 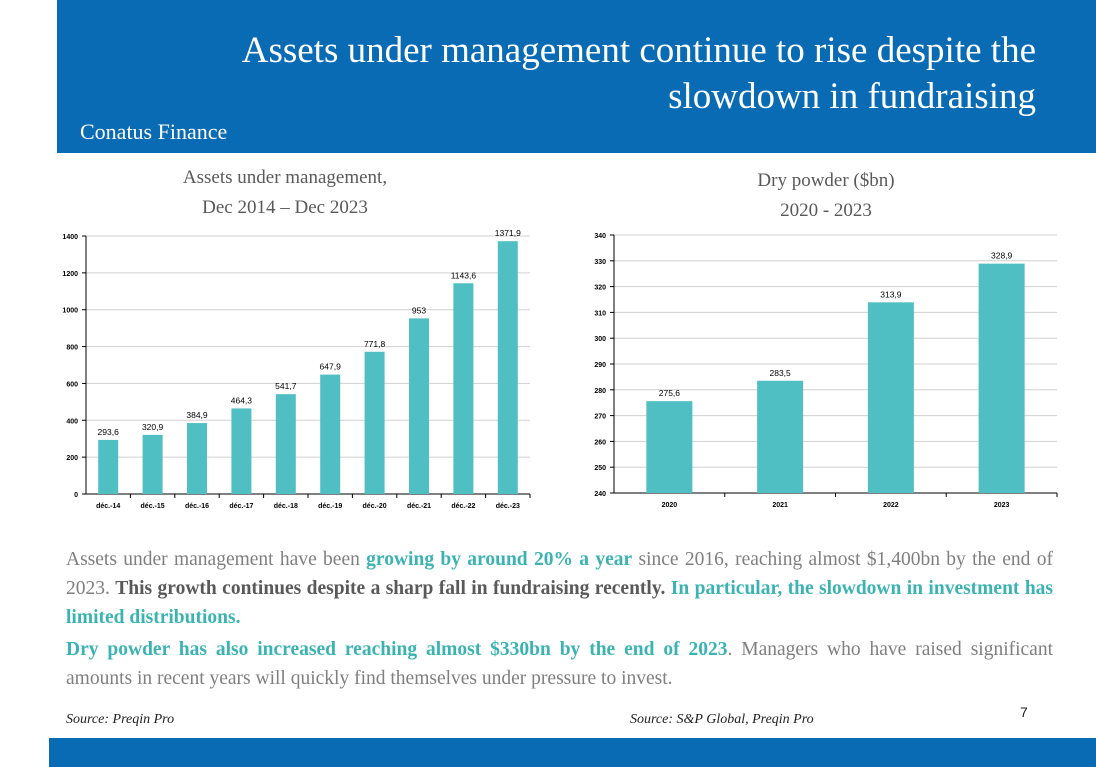 What do you see at coordinates (286, 506) in the screenshot?
I see `aum-x-tick-label: déc.-18` at bounding box center [286, 506].